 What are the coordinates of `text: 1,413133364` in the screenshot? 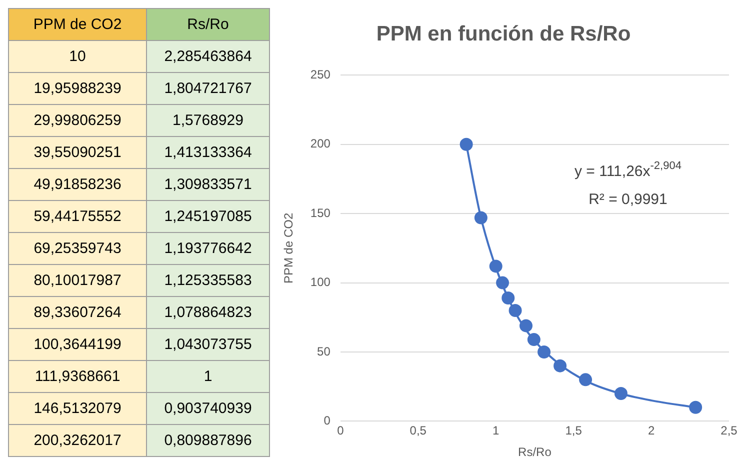 It's located at (208, 152).